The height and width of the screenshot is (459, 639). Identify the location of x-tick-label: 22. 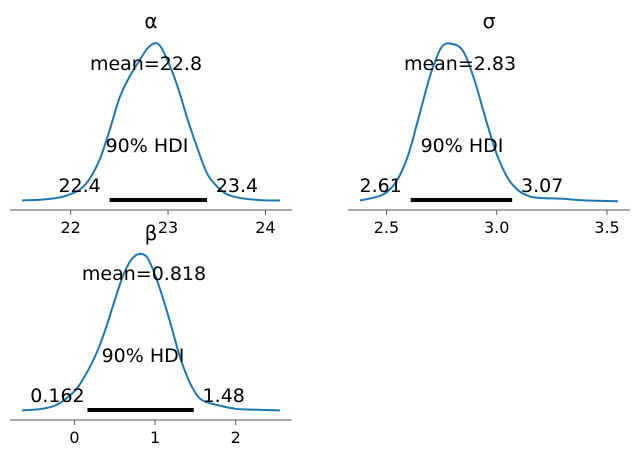
(70, 227).